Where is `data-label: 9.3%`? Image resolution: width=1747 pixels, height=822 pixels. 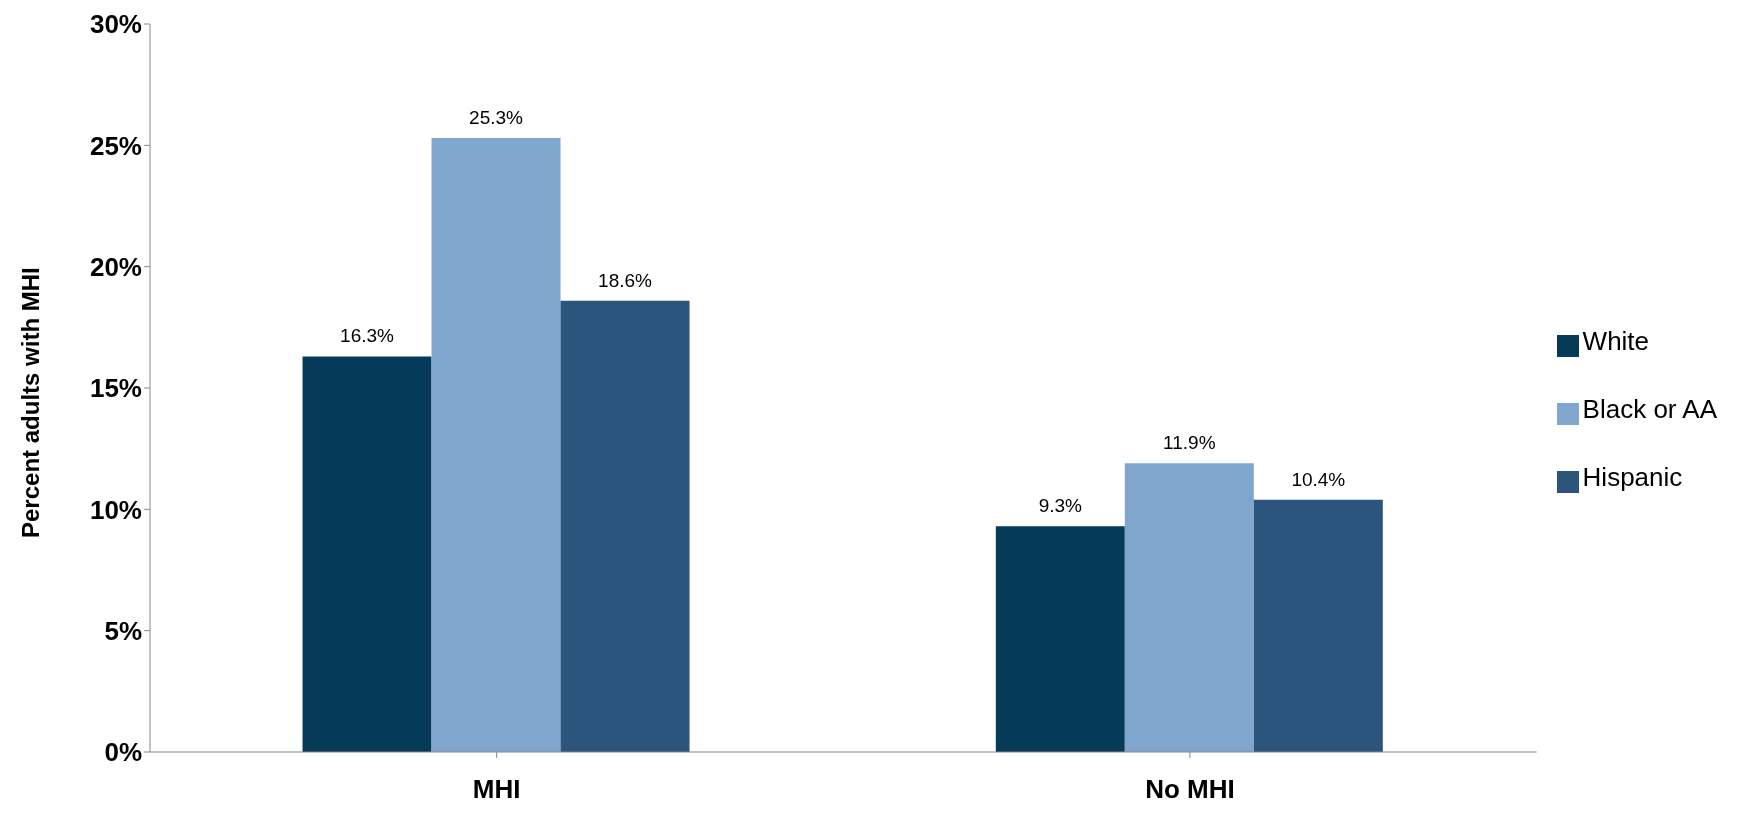
data-label: 9.3% is located at coordinates (1060, 506).